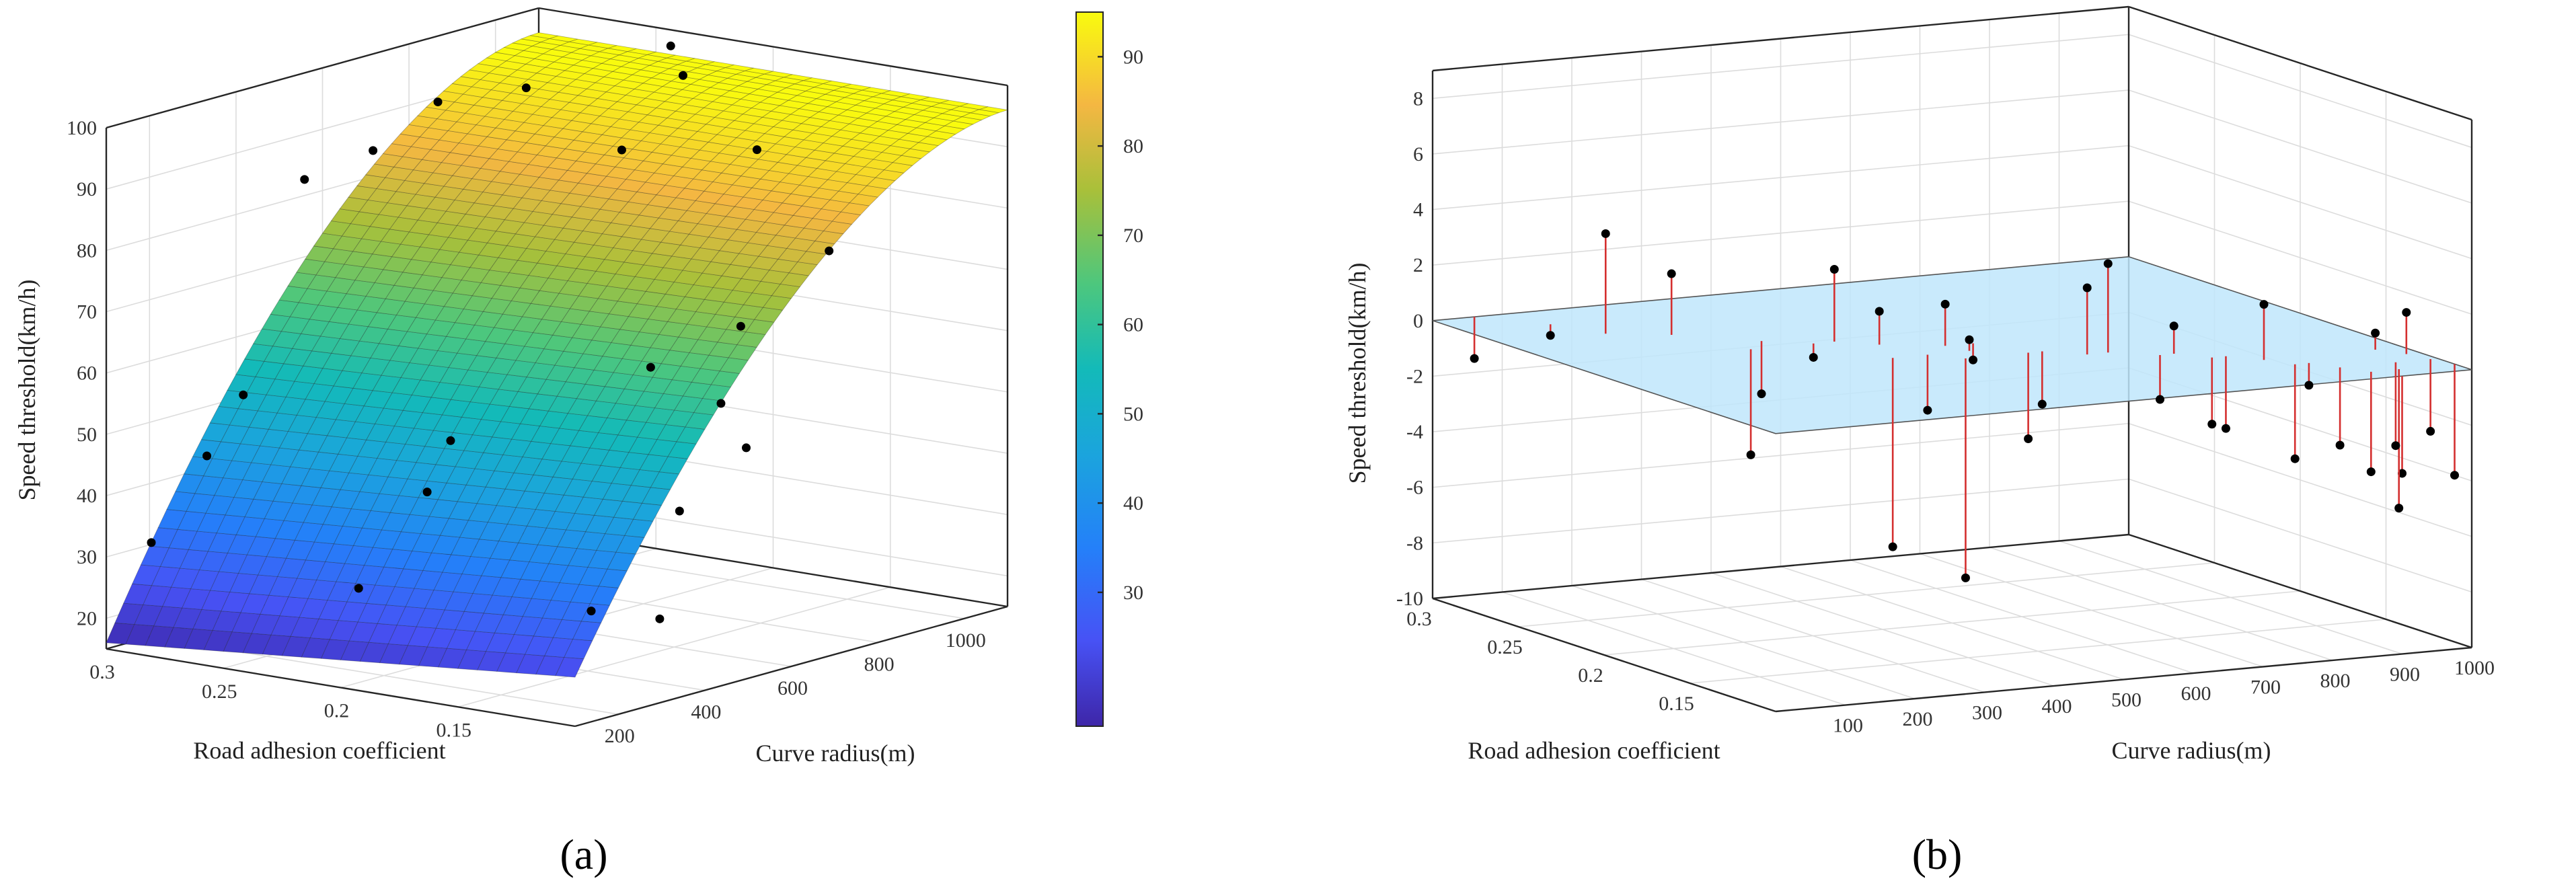 This screenshot has width=2576, height=893. What do you see at coordinates (583, 854) in the screenshot?
I see `panel-a-caption: (a)` at bounding box center [583, 854].